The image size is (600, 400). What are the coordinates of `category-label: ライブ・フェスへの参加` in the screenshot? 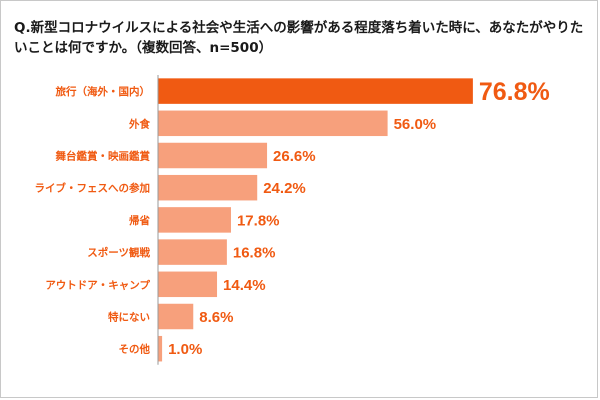 It's located at (93, 188).